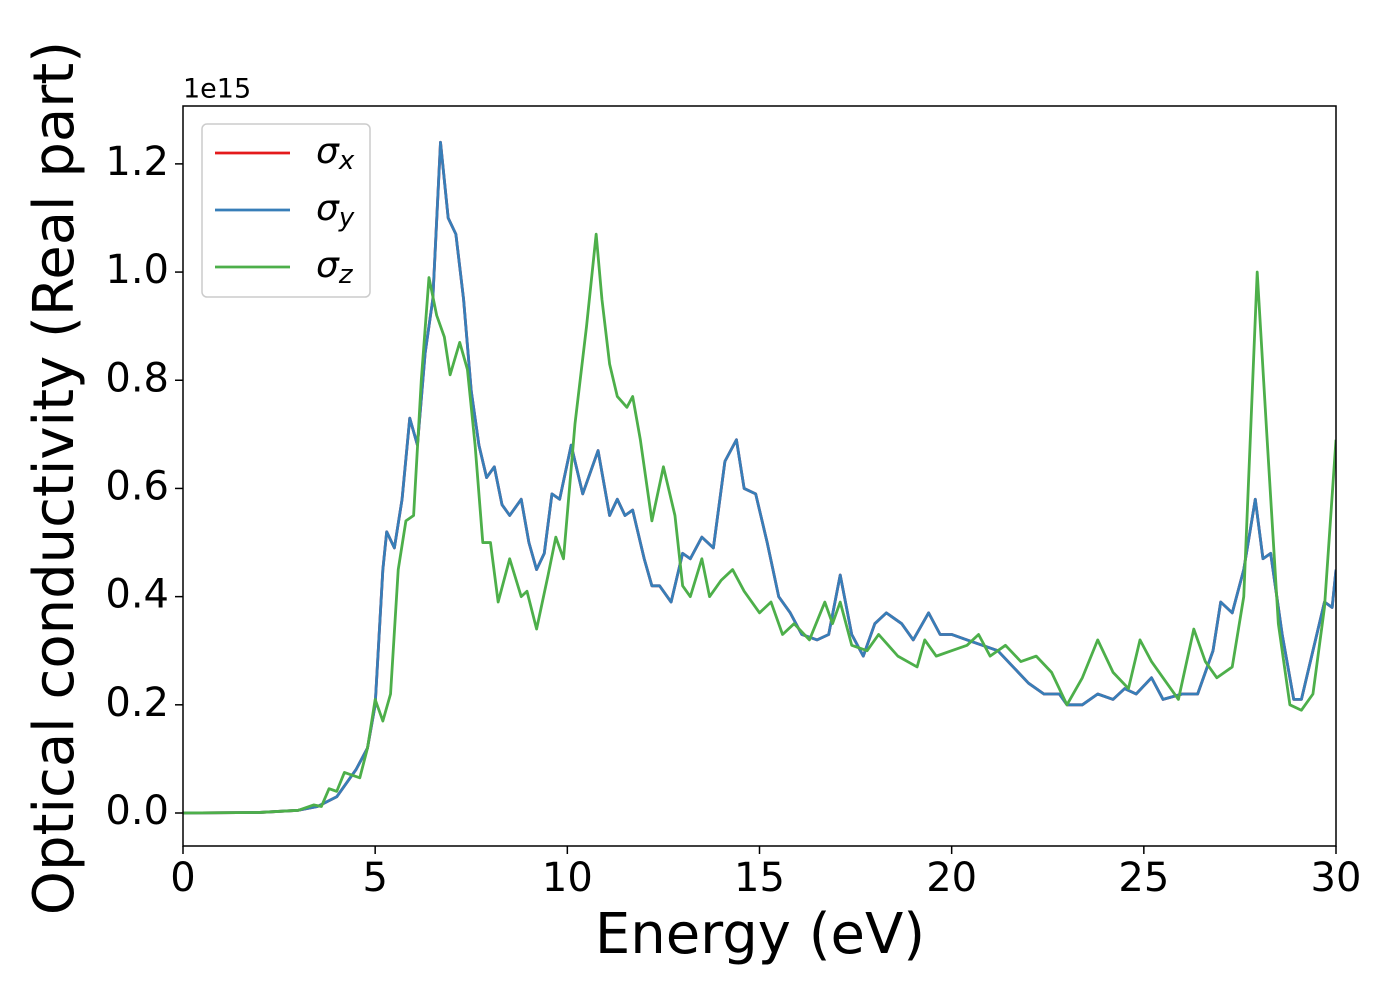 Image resolution: width=1400 pixels, height=1000 pixels. Describe the element at coordinates (951, 878) in the screenshot. I see `x-tick-label: 20` at that location.